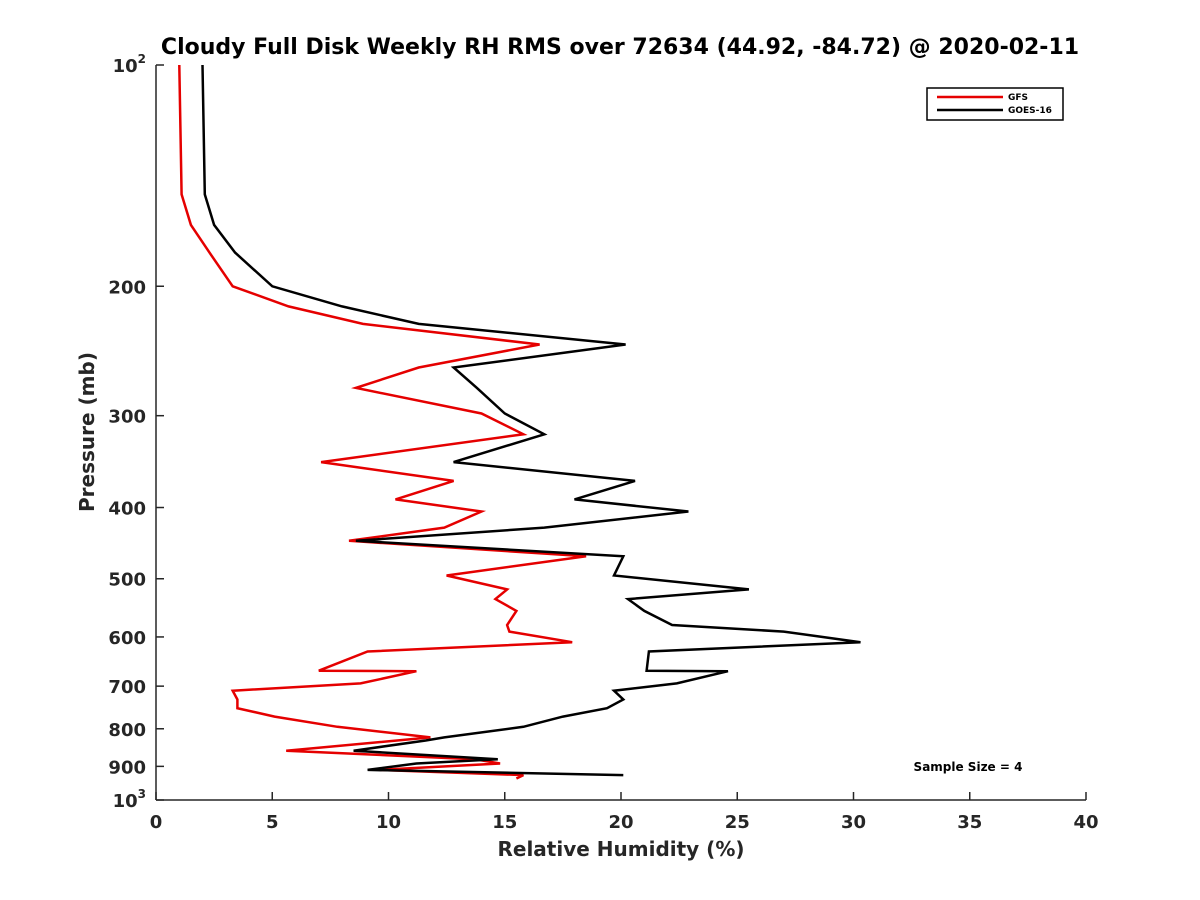 The height and width of the screenshot is (900, 1200). Describe the element at coordinates (968, 767) in the screenshot. I see `sample-size-annotation: Sample Size = 4` at that location.